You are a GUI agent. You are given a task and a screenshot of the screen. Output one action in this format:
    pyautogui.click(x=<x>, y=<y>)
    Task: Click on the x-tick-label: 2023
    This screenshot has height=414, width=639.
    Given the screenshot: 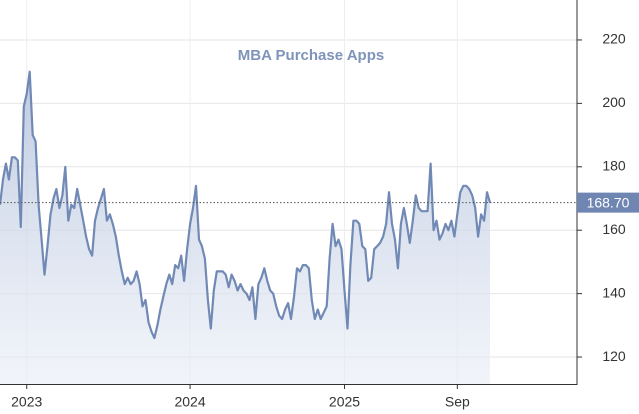 What is the action you would take?
    pyautogui.click(x=26, y=402)
    